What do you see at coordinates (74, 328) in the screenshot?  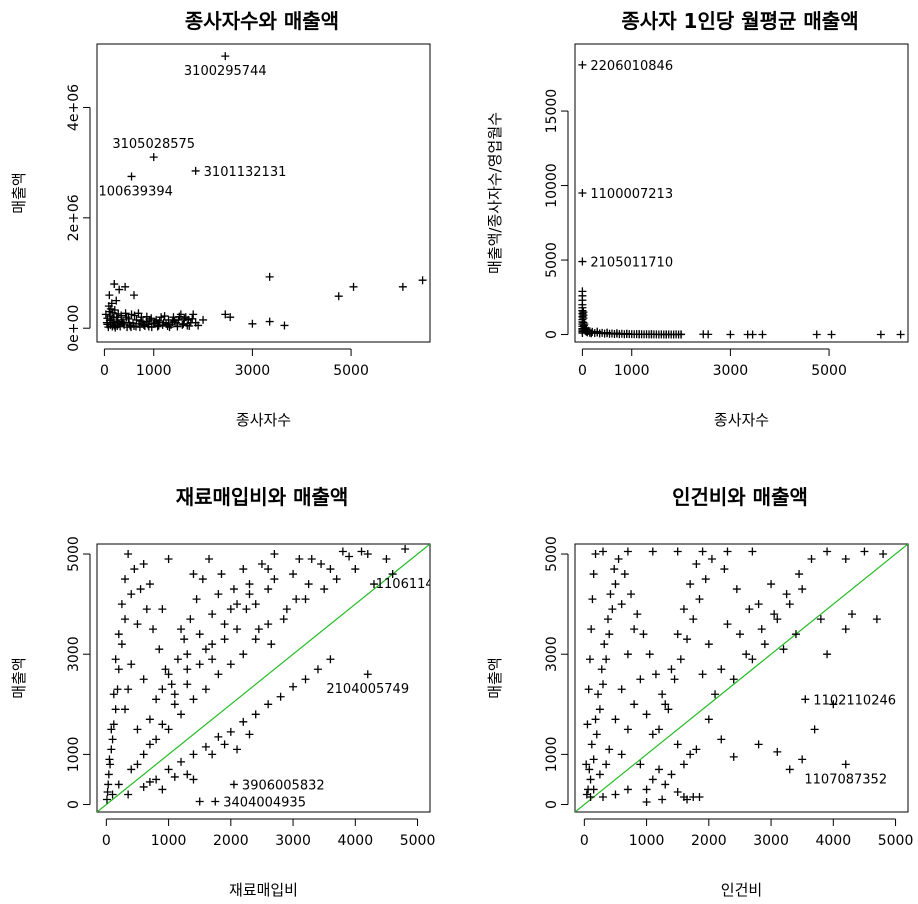 I see `y-tick-label: 0e+00` at bounding box center [74, 328].